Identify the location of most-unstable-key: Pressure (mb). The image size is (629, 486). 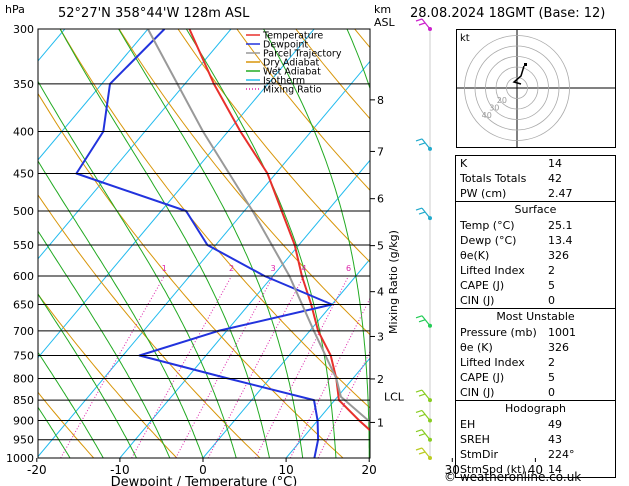
(498, 332).